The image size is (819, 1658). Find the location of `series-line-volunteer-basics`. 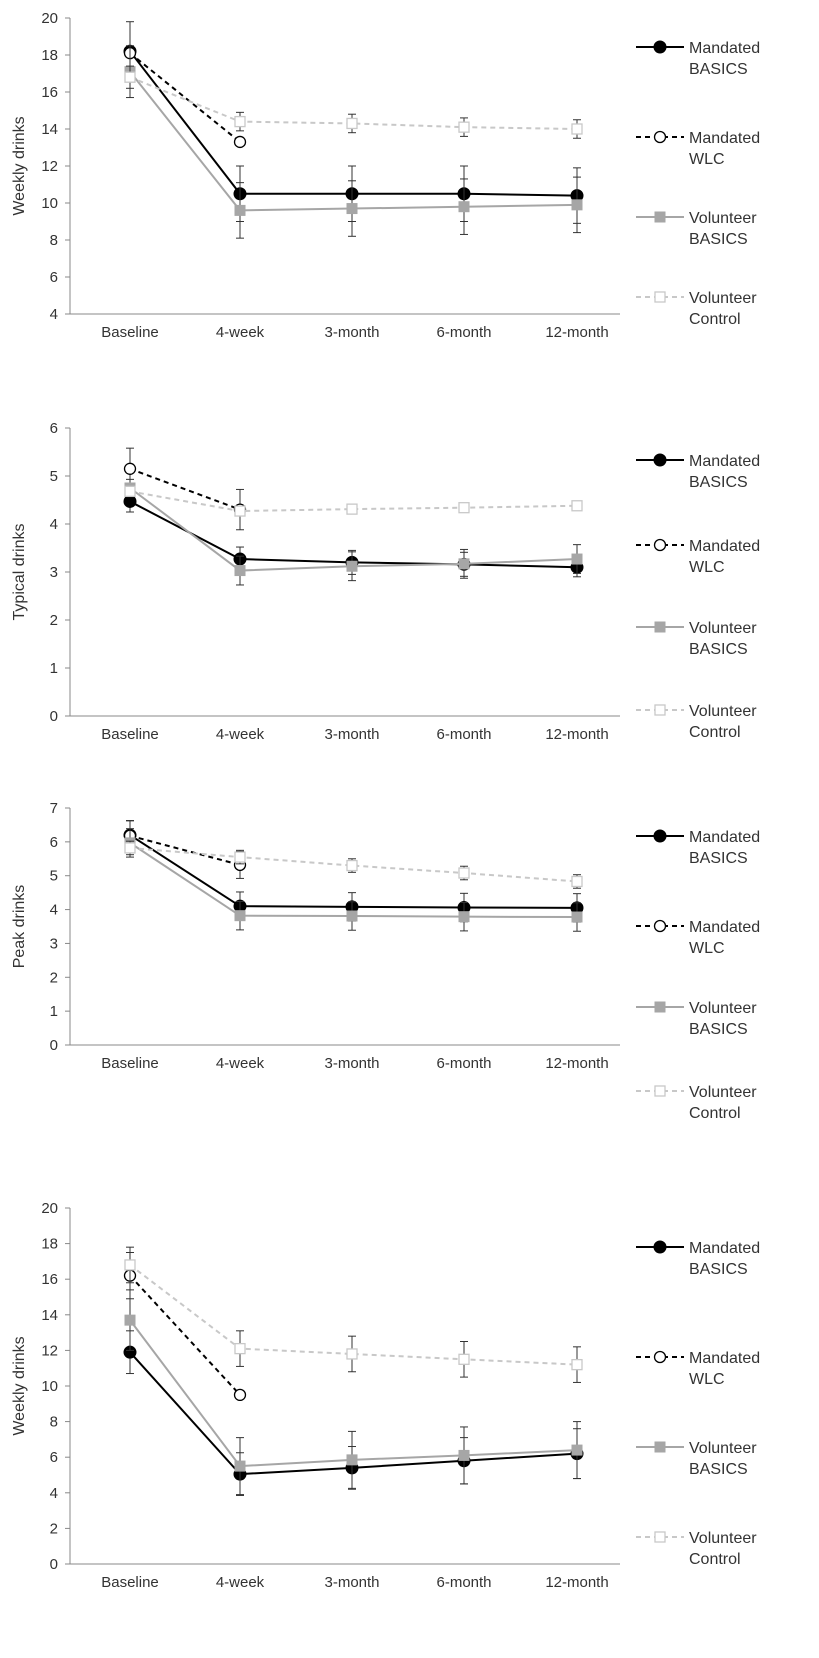

series-line-volunteer-basics is located at coordinates (353, 1393).